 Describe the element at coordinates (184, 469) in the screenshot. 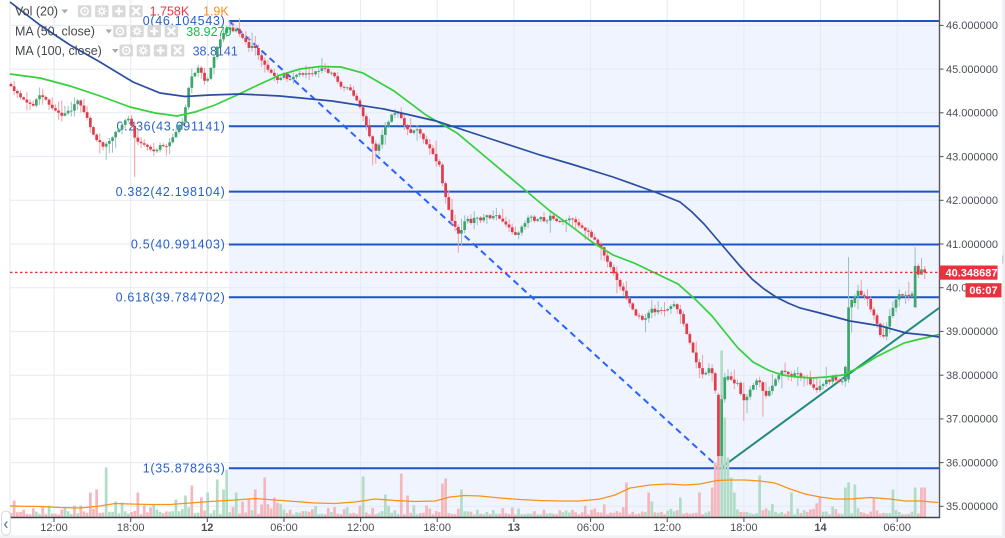

I see `svg-text: 1(35.878263)` at that location.